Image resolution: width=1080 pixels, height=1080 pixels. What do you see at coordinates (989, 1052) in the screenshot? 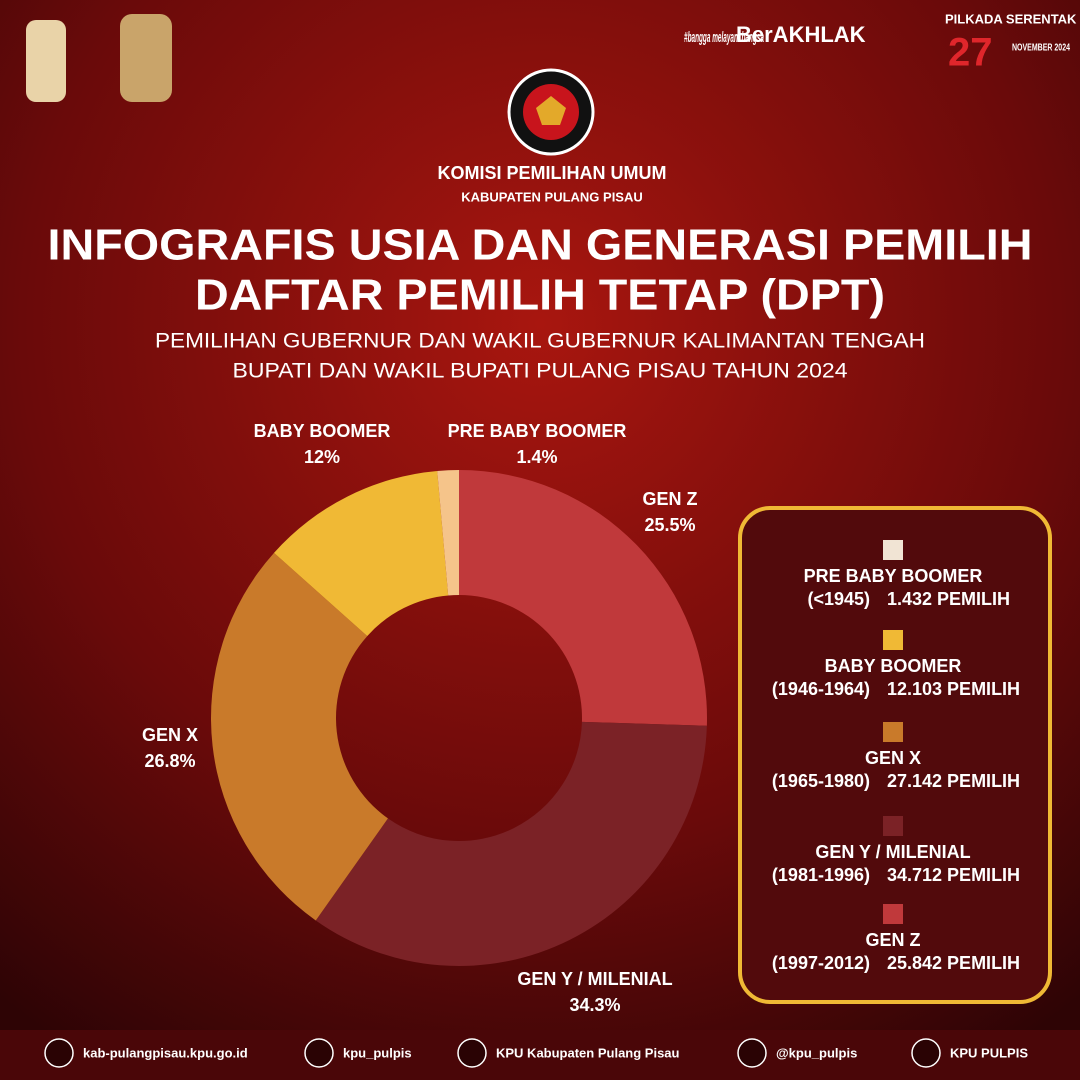
I see `footer-text: KPU PULPIS` at bounding box center [989, 1052].